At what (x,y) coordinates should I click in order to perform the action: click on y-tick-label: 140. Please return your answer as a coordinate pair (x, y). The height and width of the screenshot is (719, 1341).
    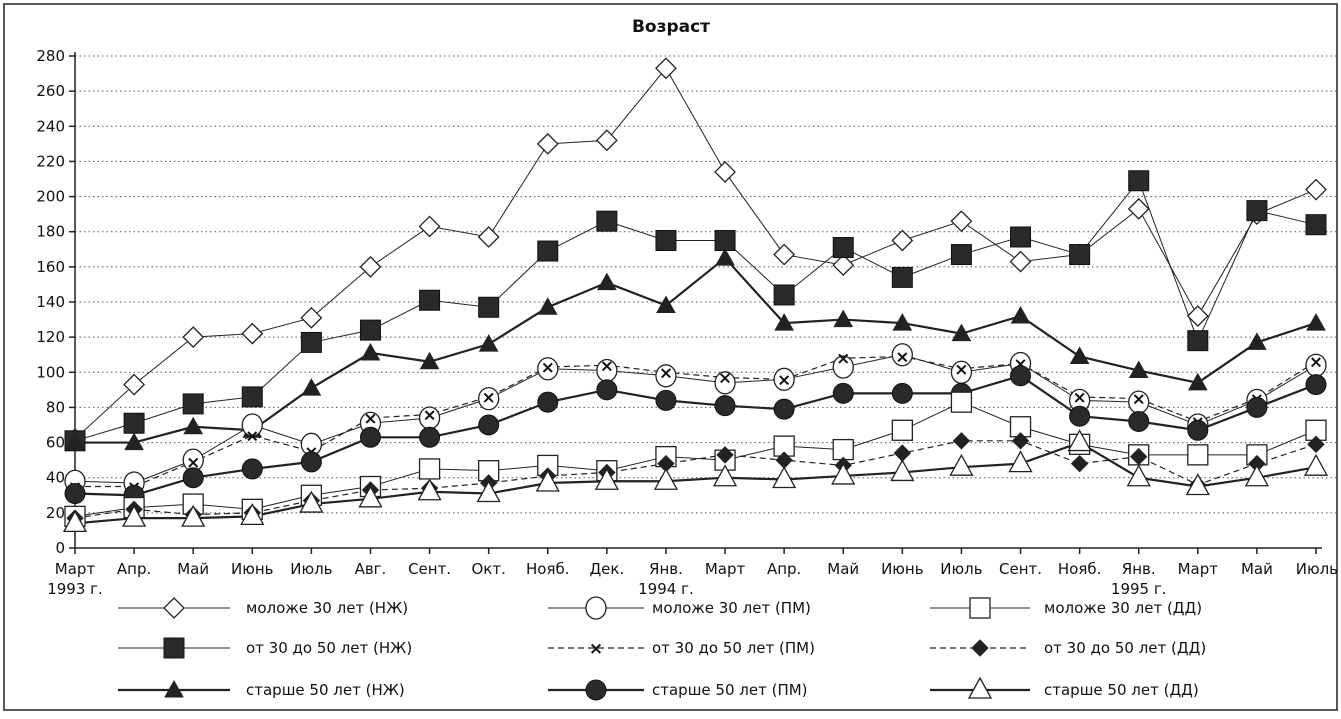
    Looking at the image, I should click on (50, 302).